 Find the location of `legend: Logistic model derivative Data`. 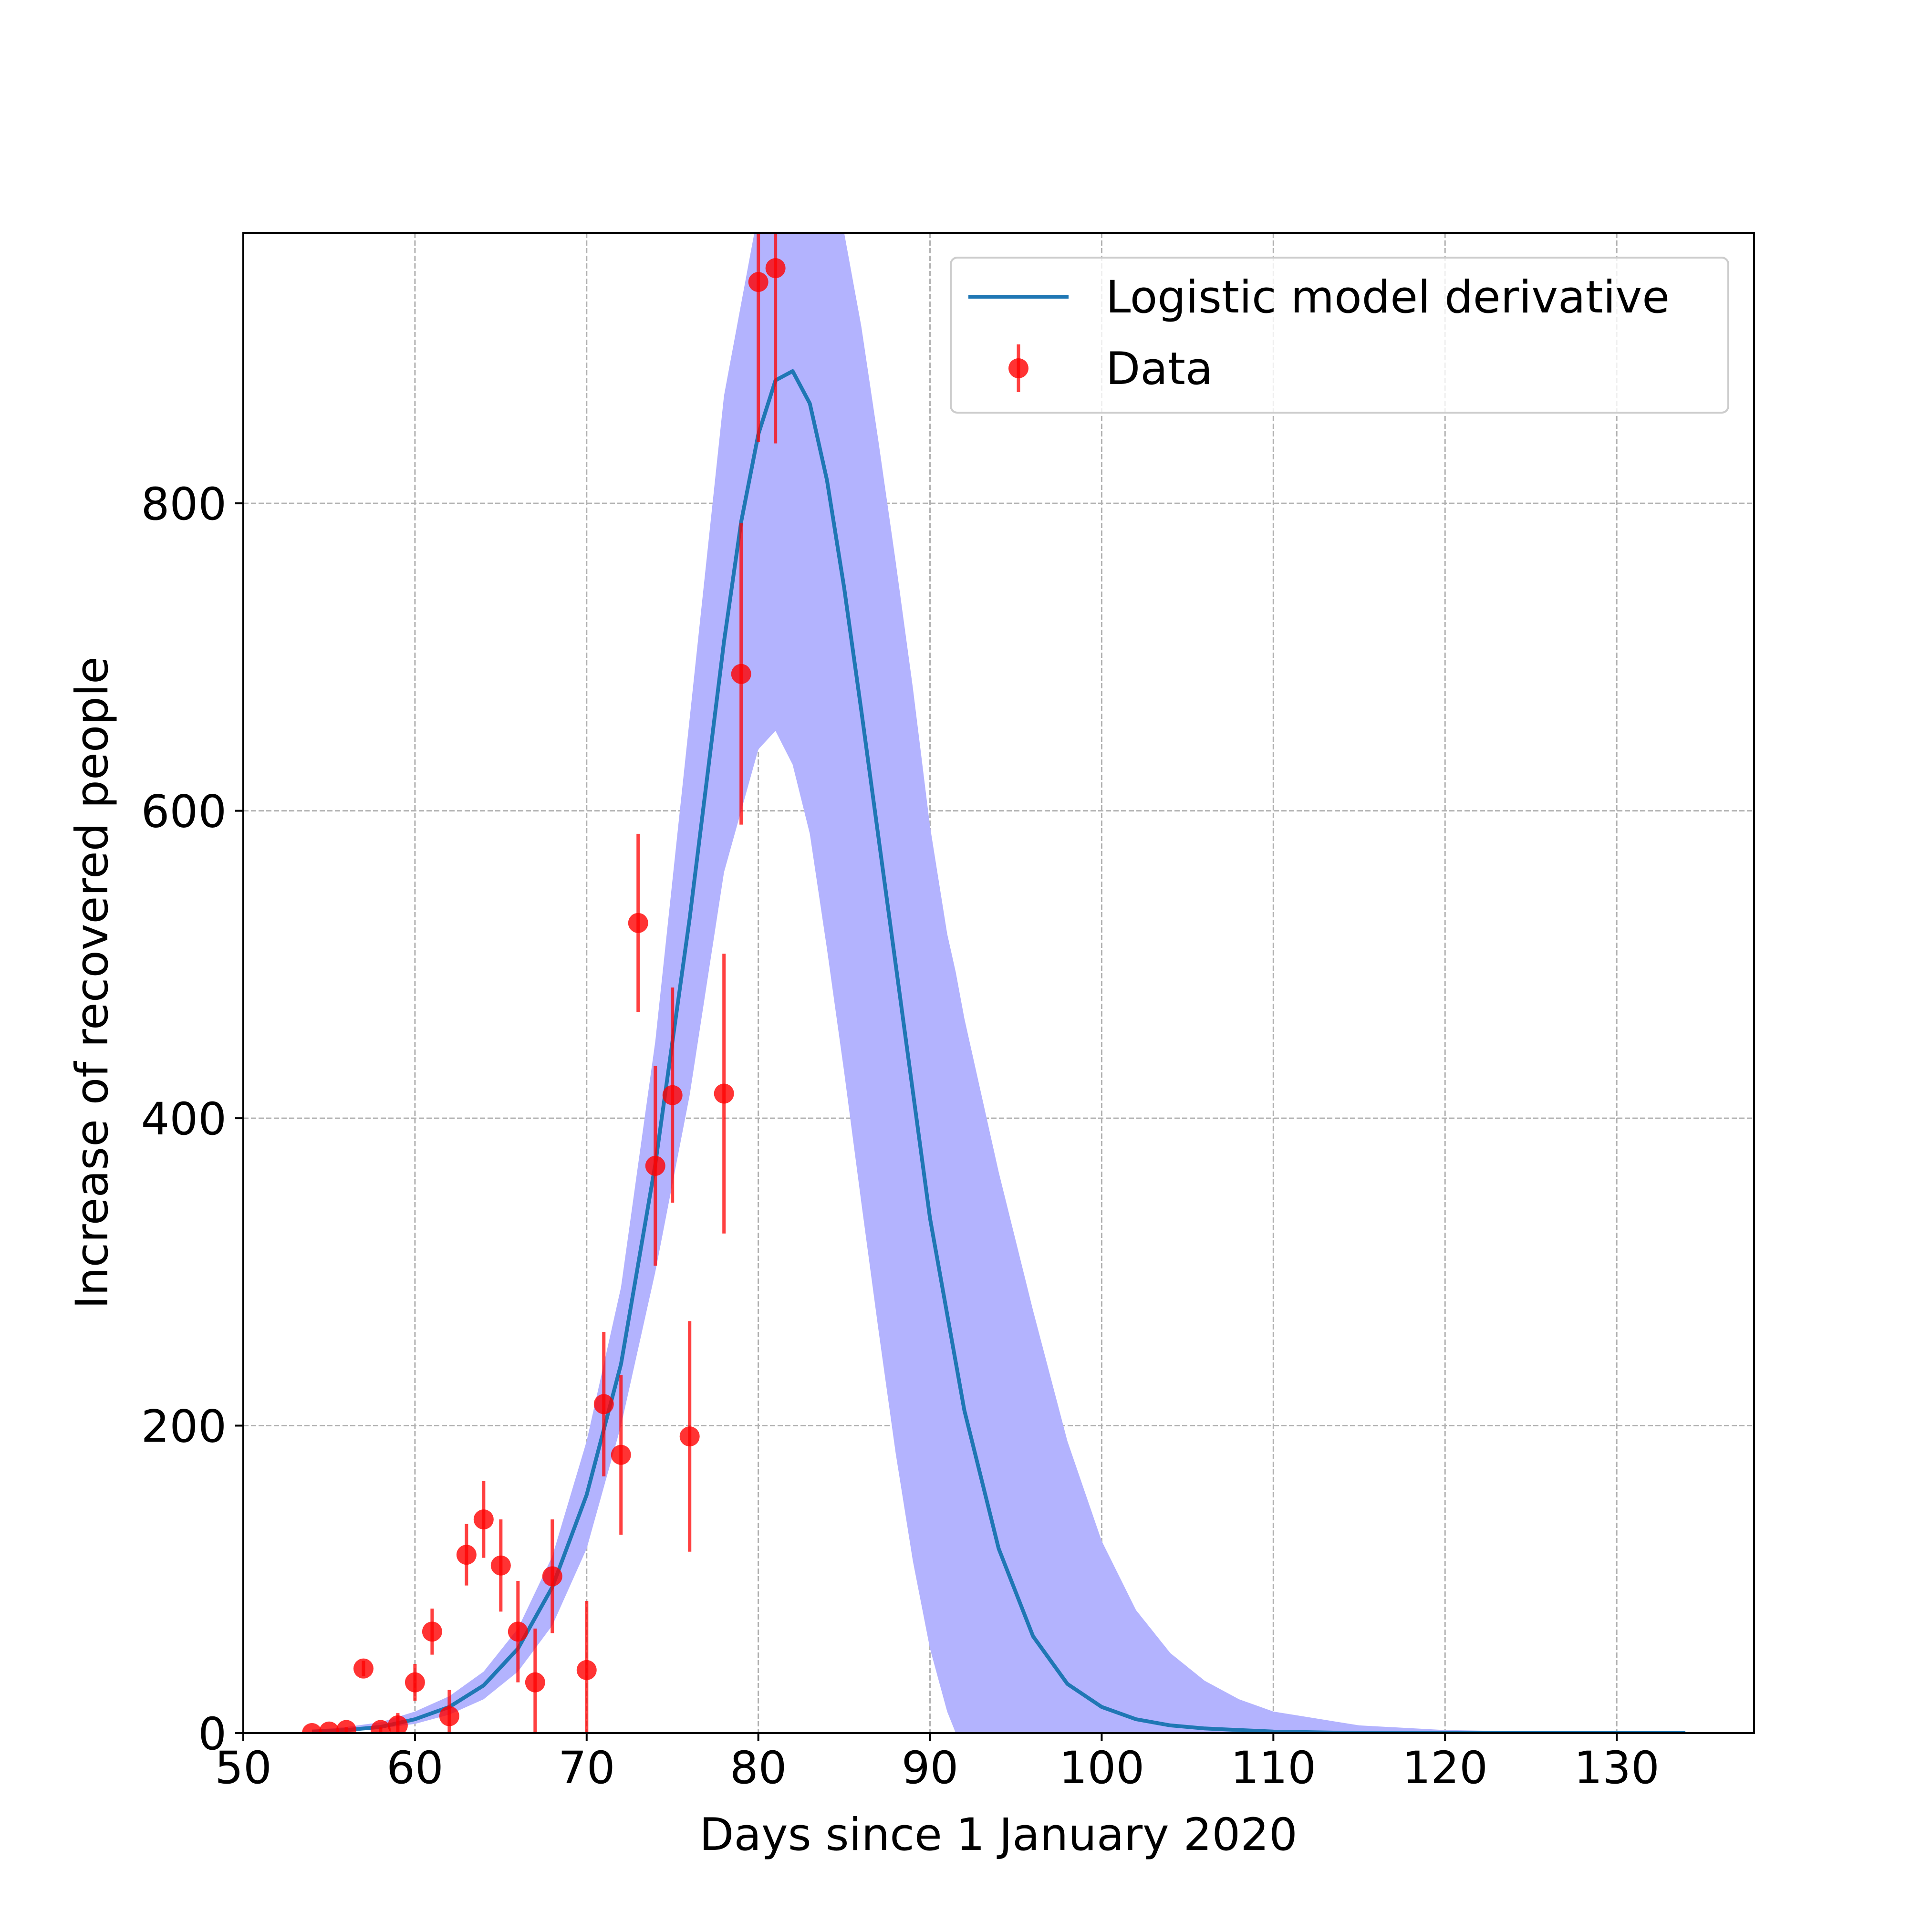

legend: Logistic model derivative Data is located at coordinates (1339, 335).